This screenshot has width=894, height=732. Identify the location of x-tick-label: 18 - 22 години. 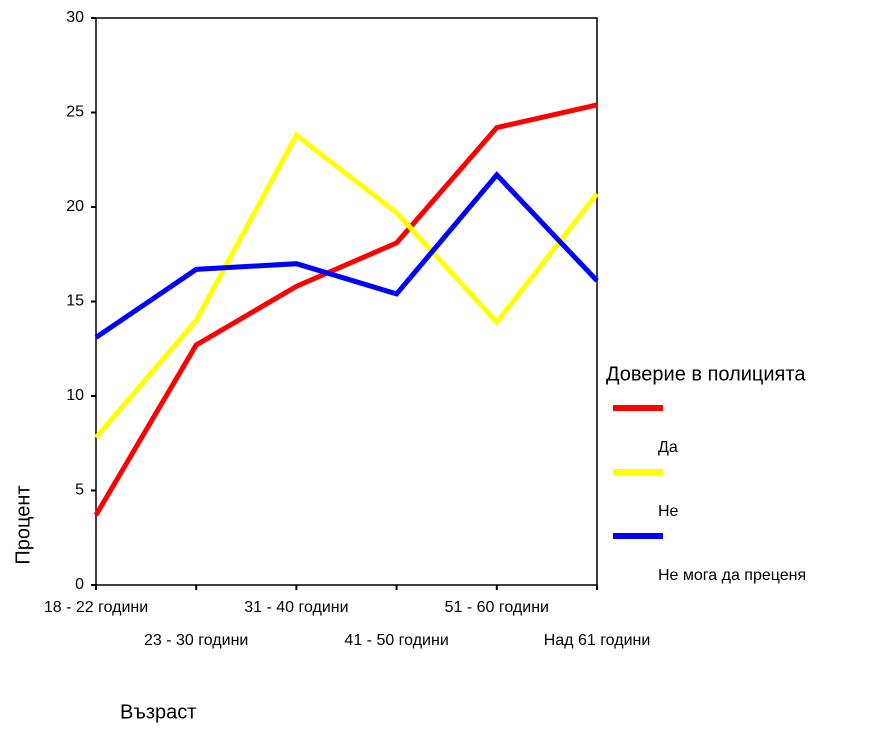
(96, 607).